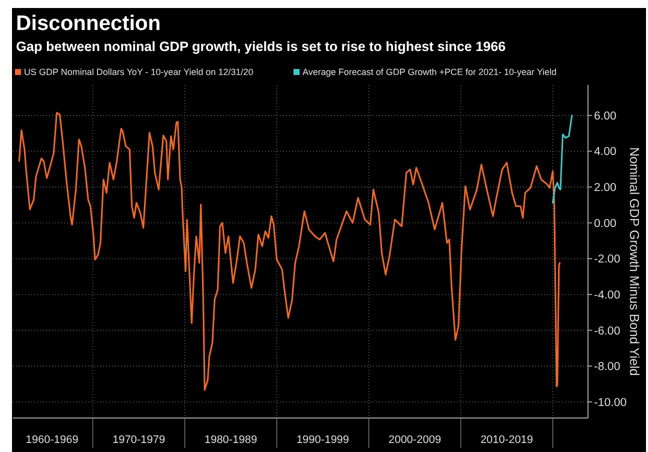 The height and width of the screenshot is (452, 648). Describe the element at coordinates (429, 72) in the screenshot. I see `legend-label: Average Forecast of GDP Growth +PCE for 2021- 10-year Yield` at that location.